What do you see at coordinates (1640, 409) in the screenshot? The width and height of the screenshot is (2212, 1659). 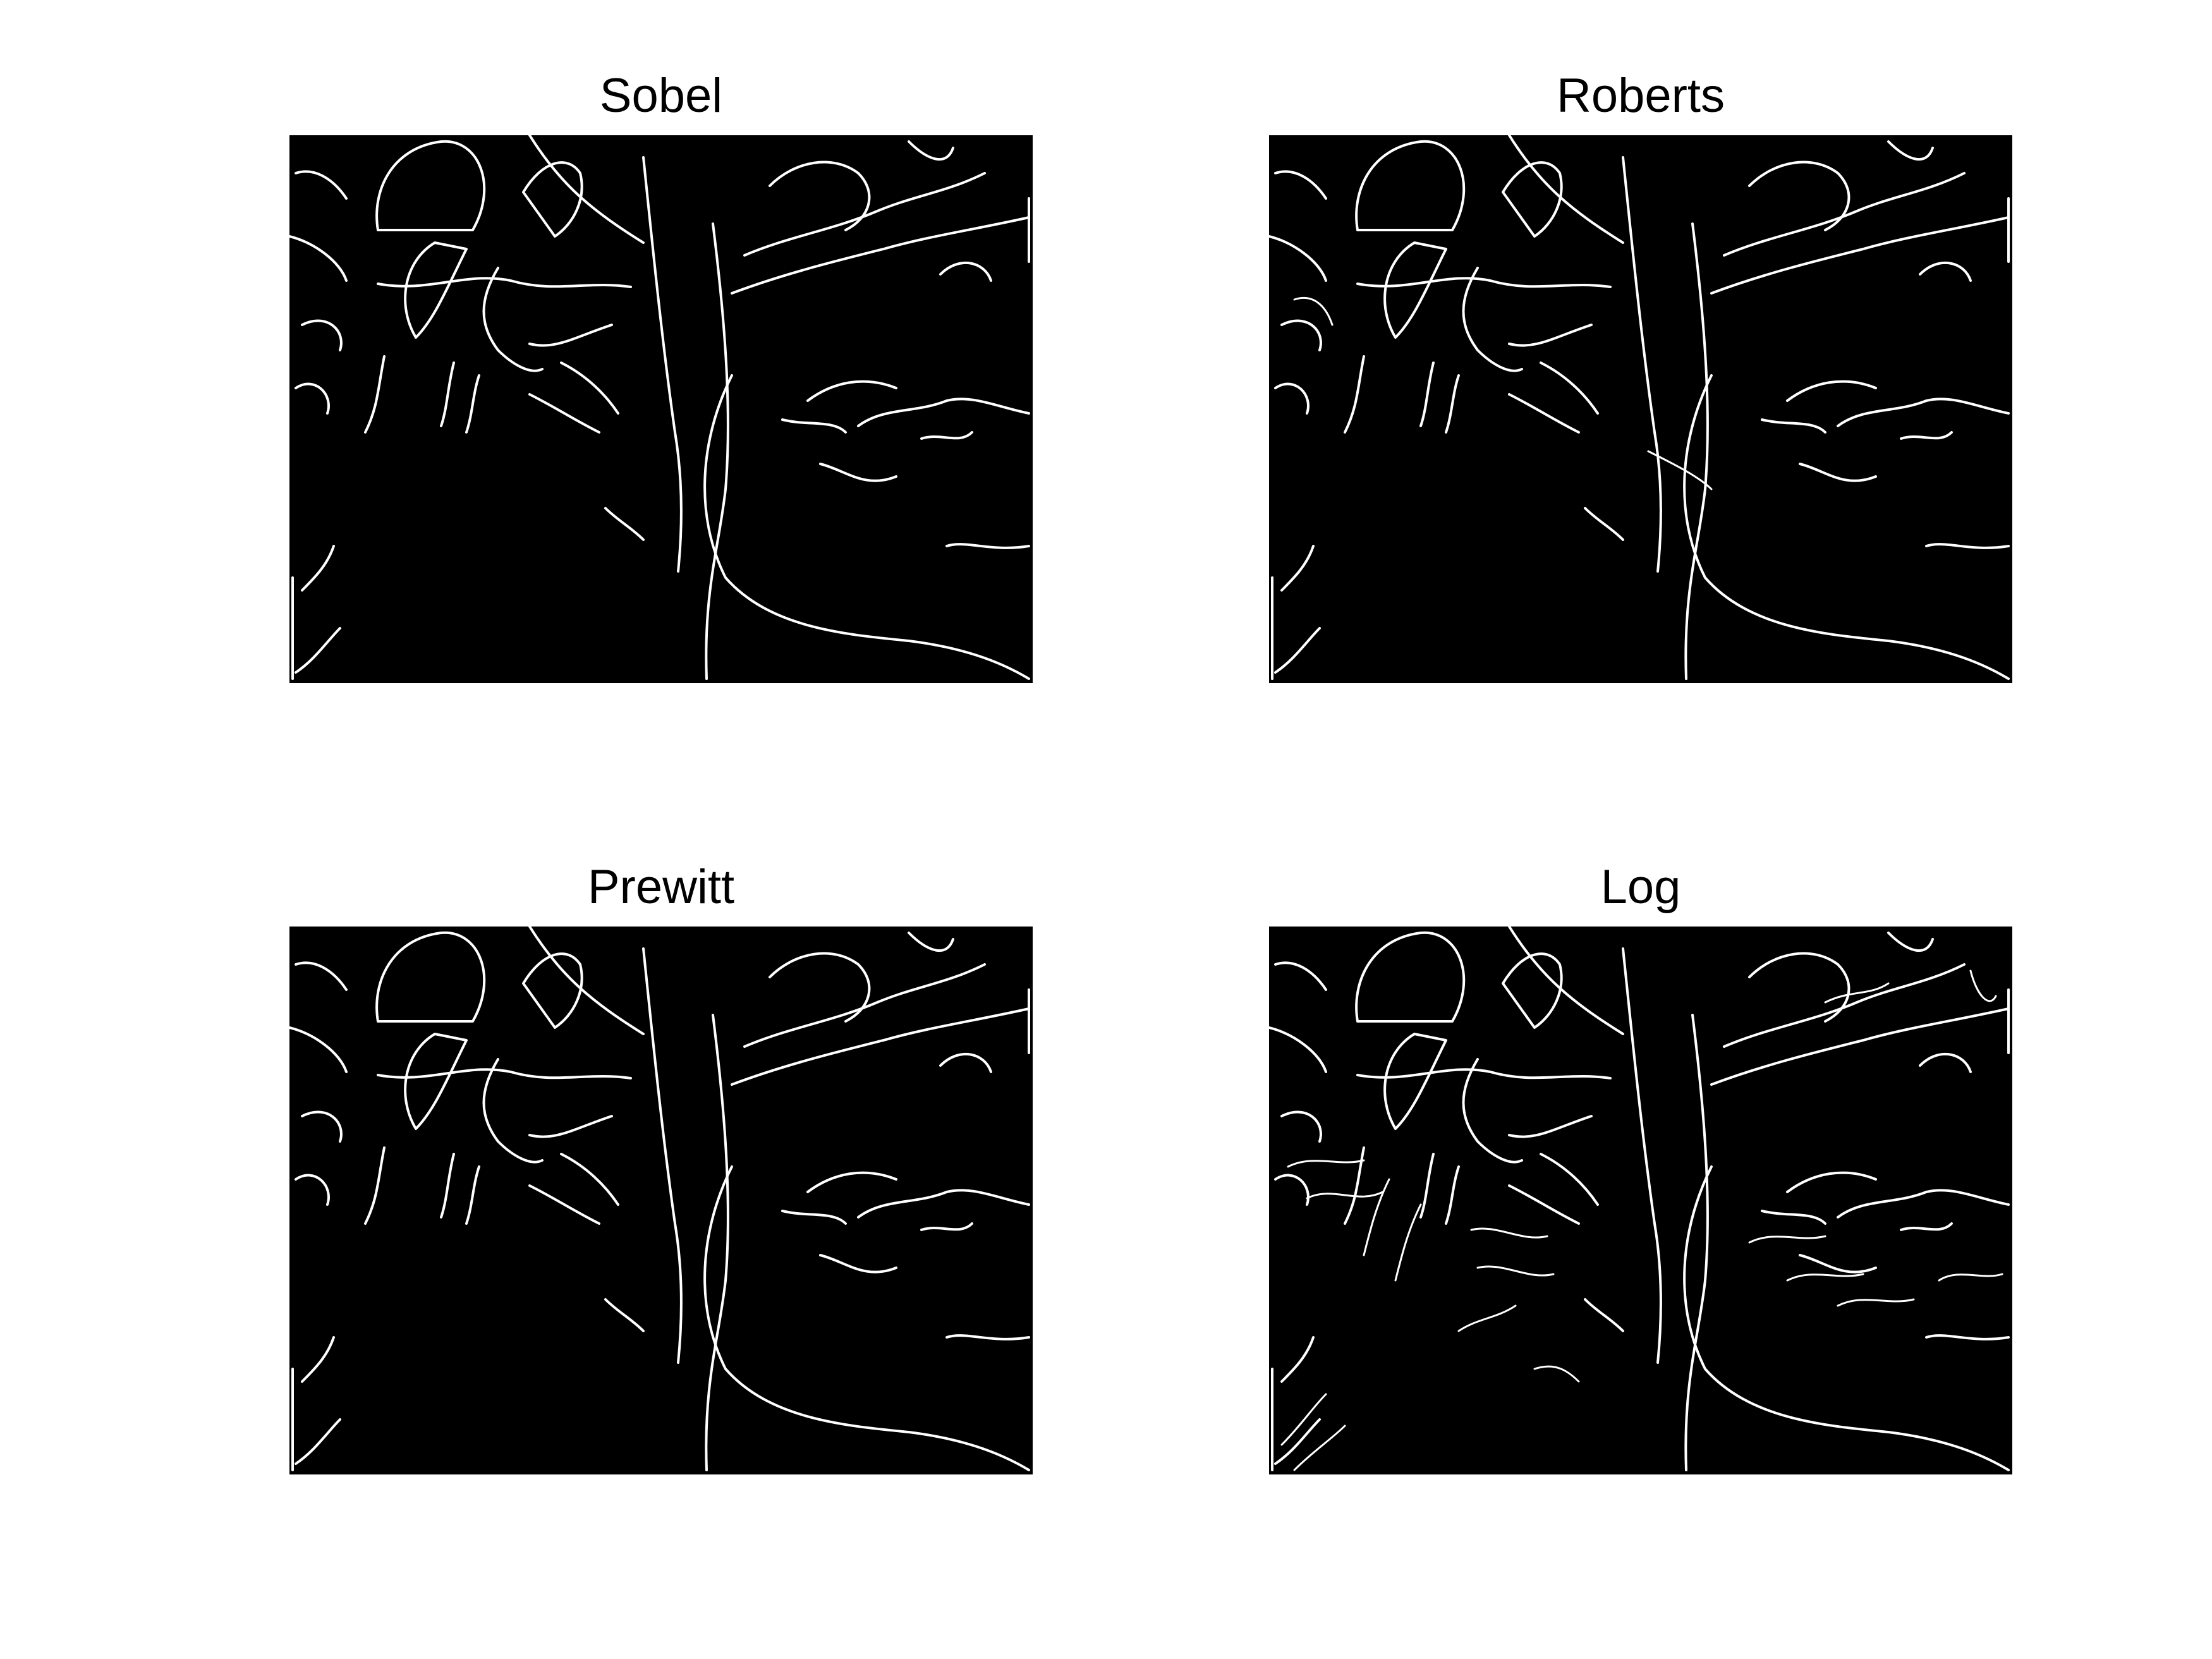 I see `edge-image-roberts` at bounding box center [1640, 409].